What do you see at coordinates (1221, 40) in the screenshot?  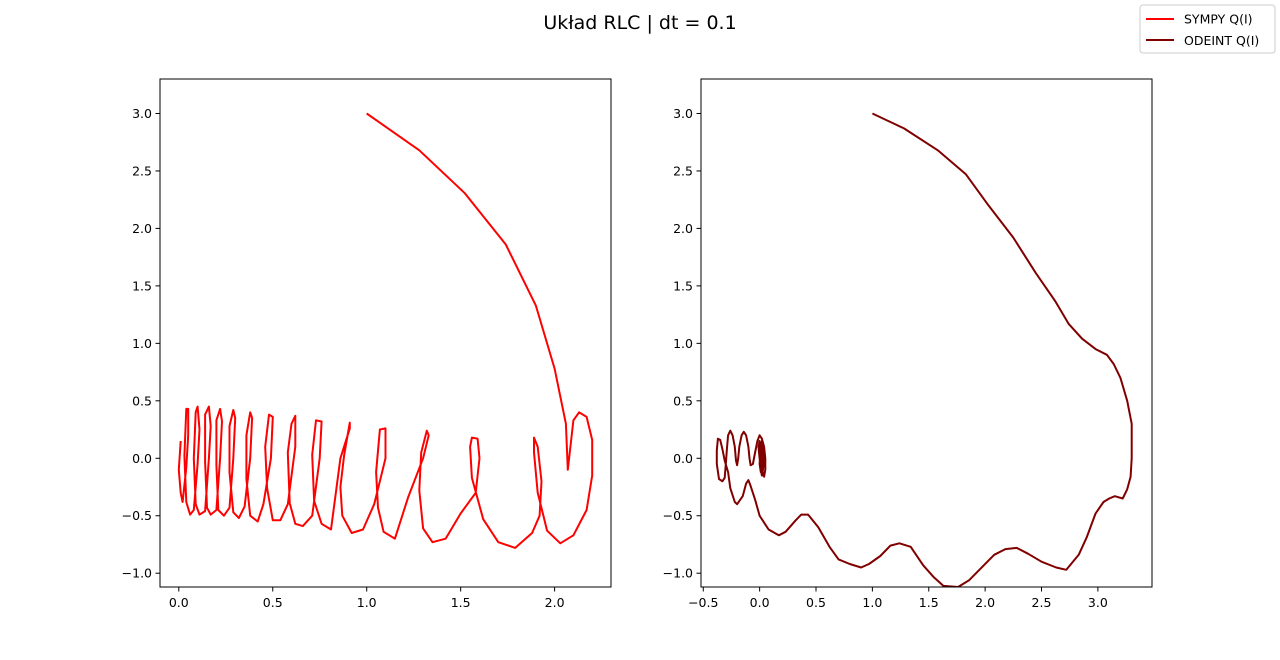 I see `legend-label-odeint: ODEINT Q(I)` at bounding box center [1221, 40].